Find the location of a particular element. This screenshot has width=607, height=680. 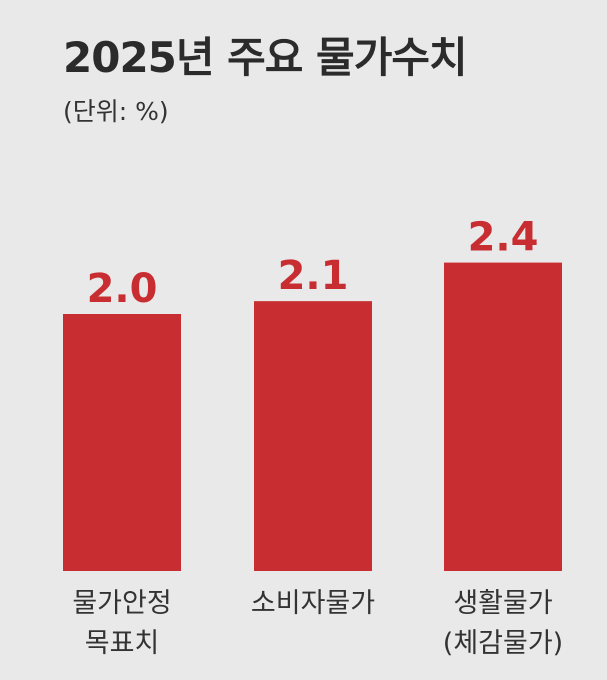

value-labels-group: 2.0 2.1 2.4 is located at coordinates (313, 263).